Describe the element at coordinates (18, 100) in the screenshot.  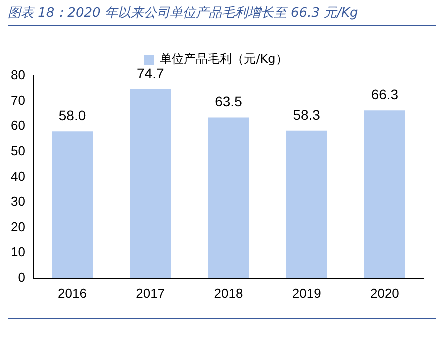
I see `y-tick-label: 70` at that location.